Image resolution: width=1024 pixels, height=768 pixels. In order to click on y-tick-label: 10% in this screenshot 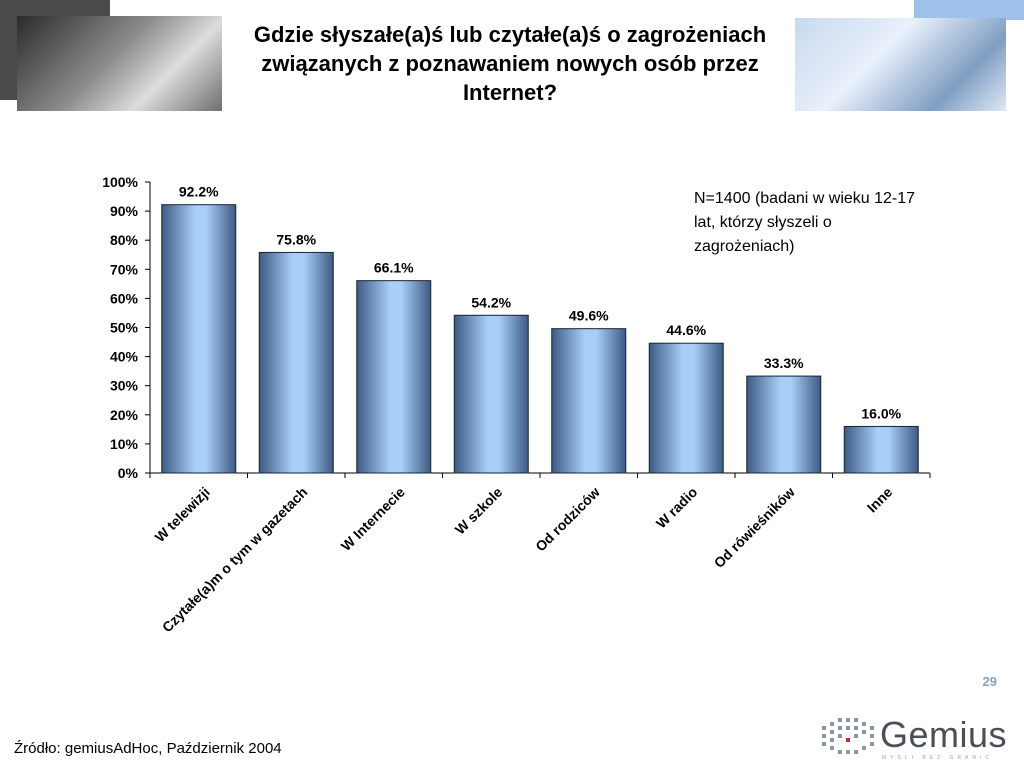, I will do `click(124, 444)`.